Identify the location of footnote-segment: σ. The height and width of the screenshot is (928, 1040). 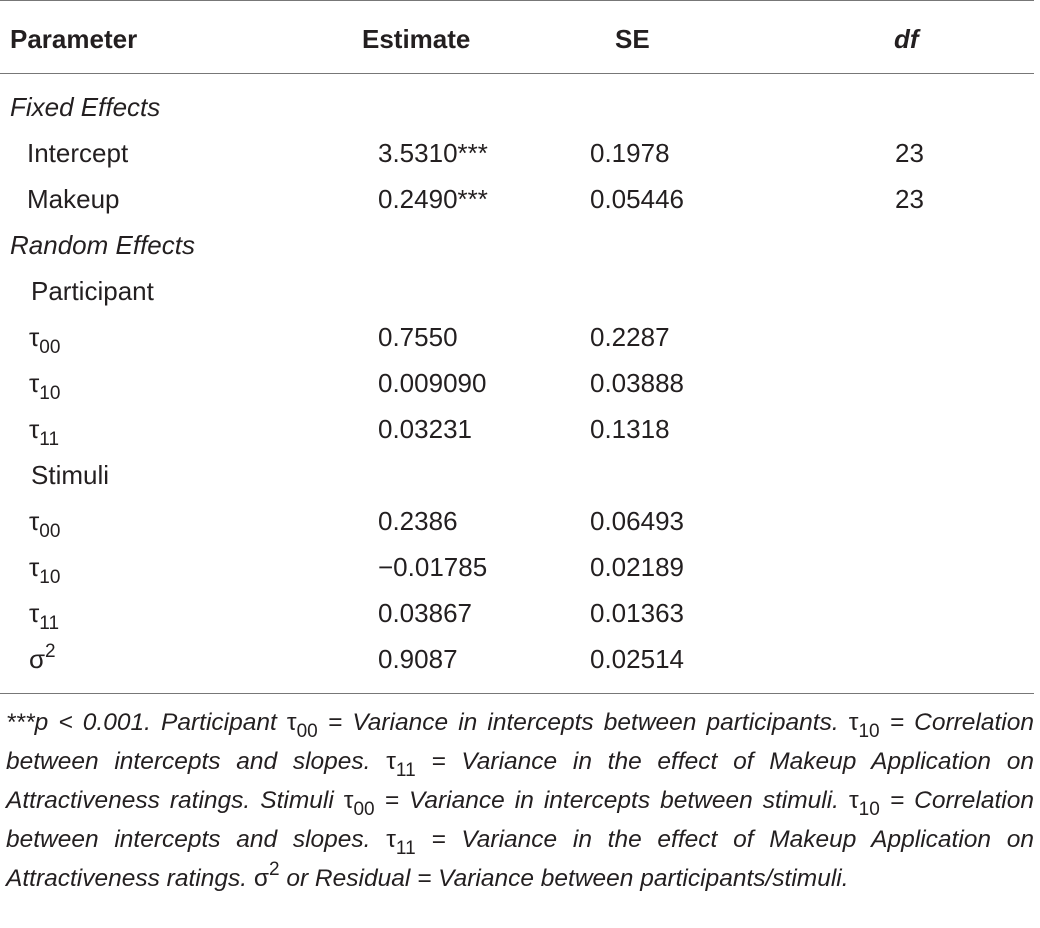
(261, 878).